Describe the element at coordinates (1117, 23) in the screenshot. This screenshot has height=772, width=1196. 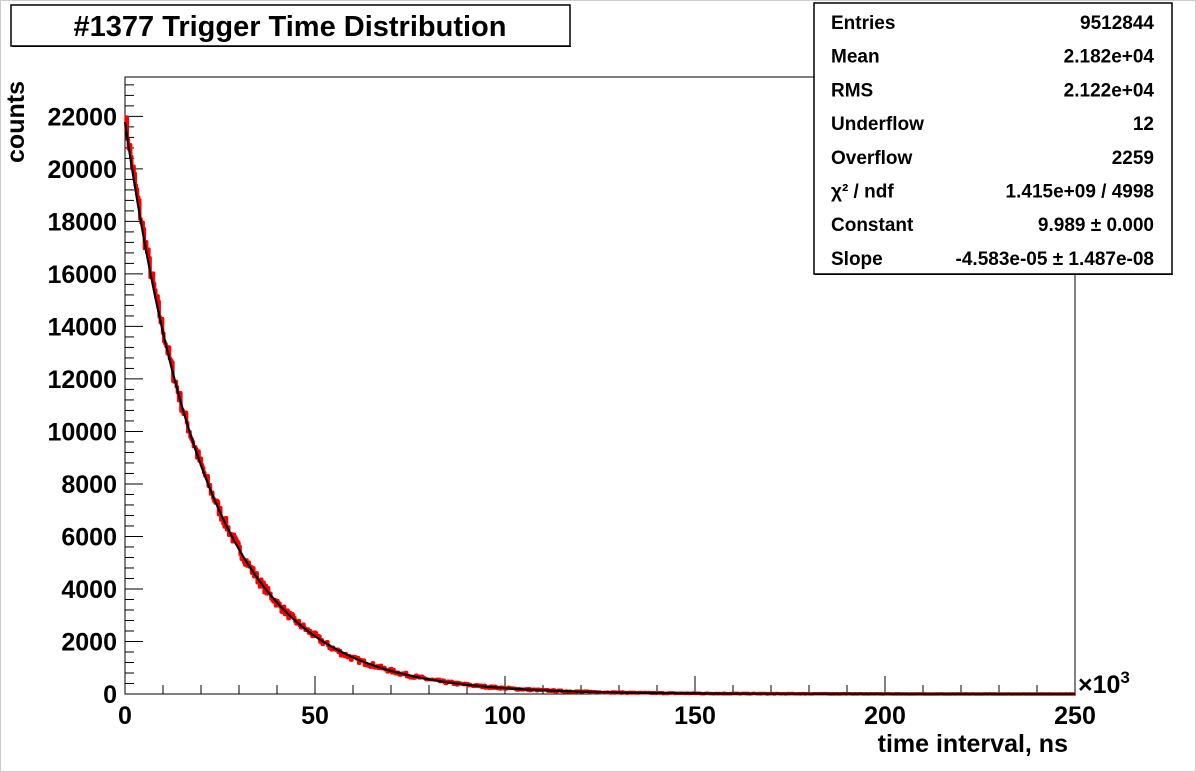
I see `stats-value: 9512844` at that location.